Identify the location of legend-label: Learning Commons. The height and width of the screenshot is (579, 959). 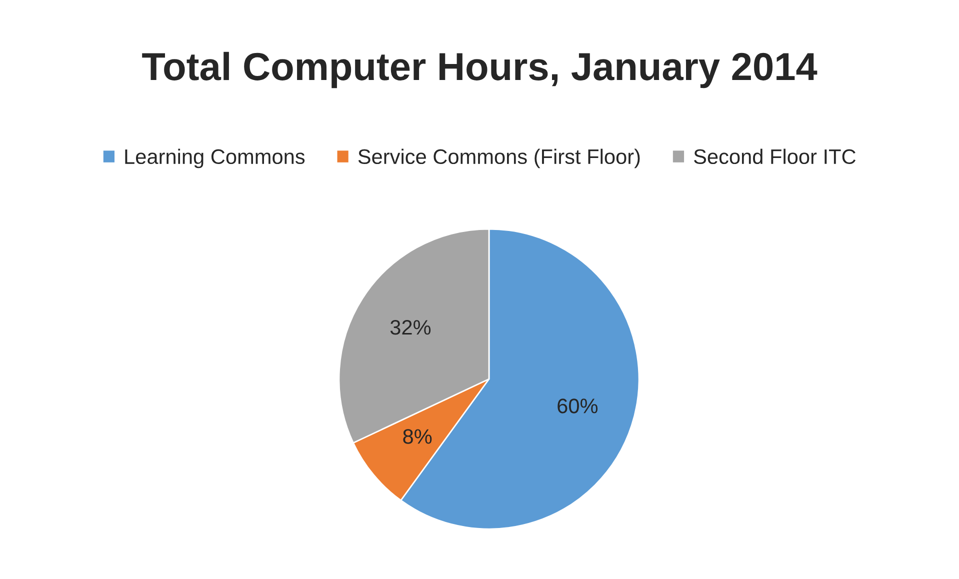
(215, 158).